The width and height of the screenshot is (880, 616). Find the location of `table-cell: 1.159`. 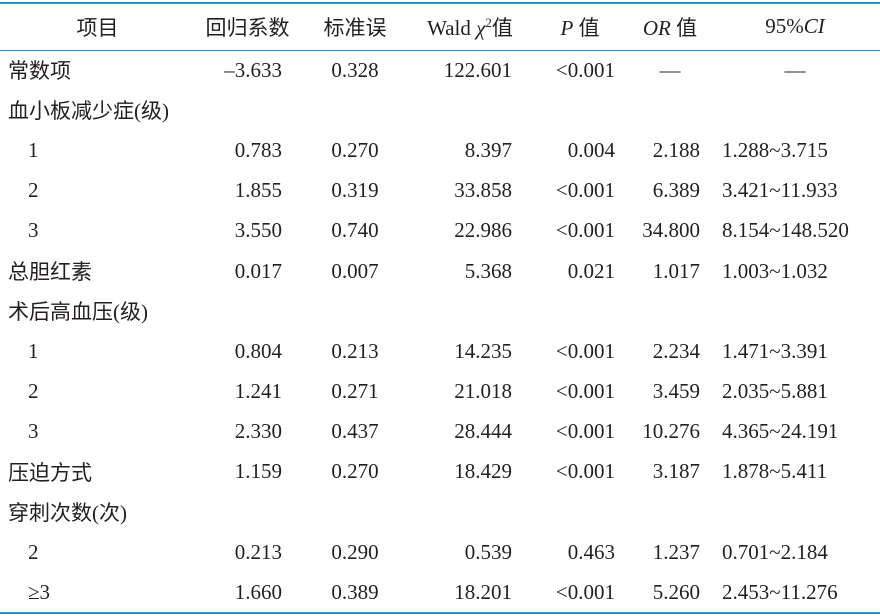

table-cell: 1.159 is located at coordinates (258, 471).